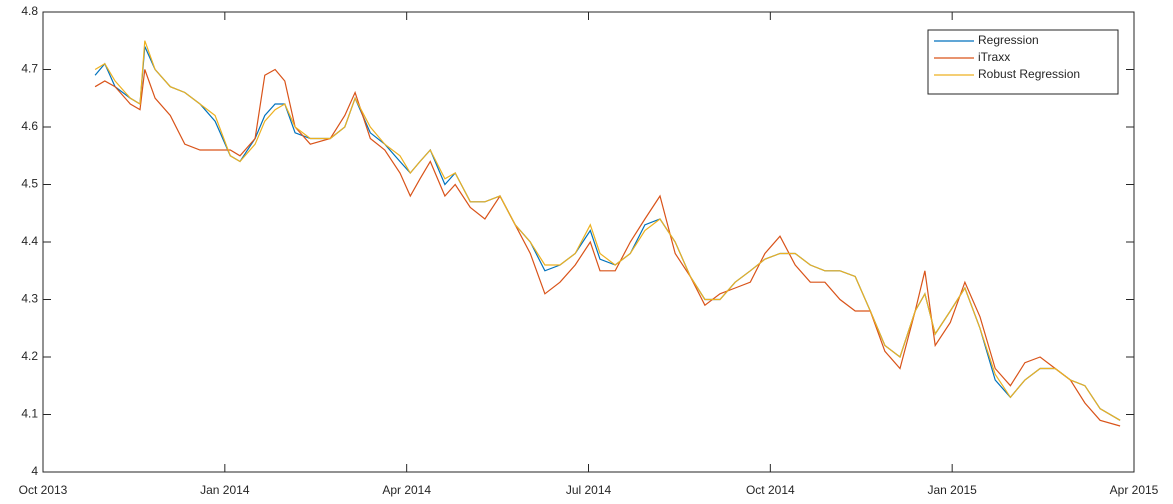  I want to click on x-tick-label: Oct 2014, so click(770, 490).